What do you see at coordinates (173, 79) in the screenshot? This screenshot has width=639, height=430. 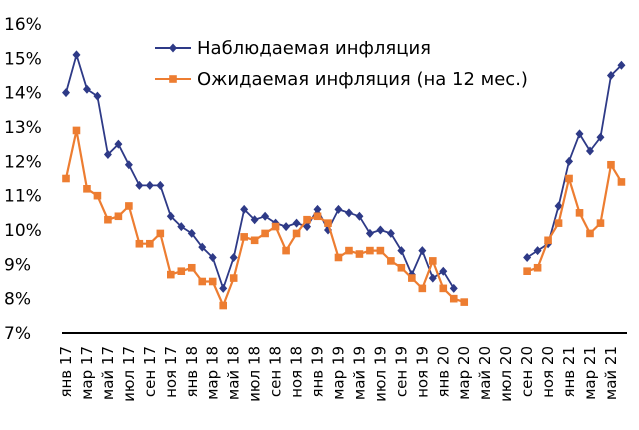 I see `legend-marker-square` at bounding box center [173, 79].